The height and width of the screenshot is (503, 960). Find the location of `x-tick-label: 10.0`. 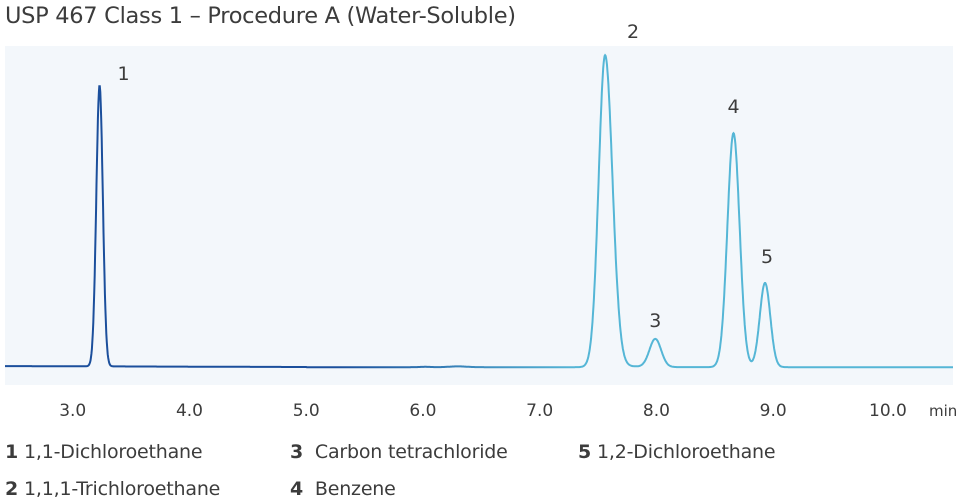

x-tick-label: 10.0 is located at coordinates (888, 411).